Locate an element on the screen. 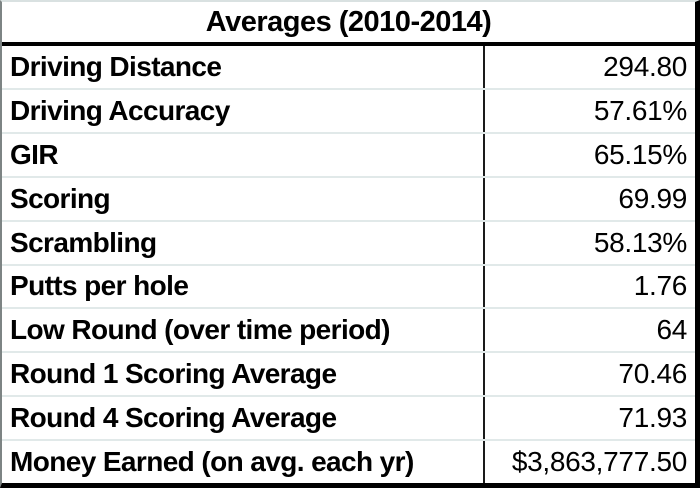 This screenshot has height=488, width=700. row-value: 70.46 is located at coordinates (589, 374).